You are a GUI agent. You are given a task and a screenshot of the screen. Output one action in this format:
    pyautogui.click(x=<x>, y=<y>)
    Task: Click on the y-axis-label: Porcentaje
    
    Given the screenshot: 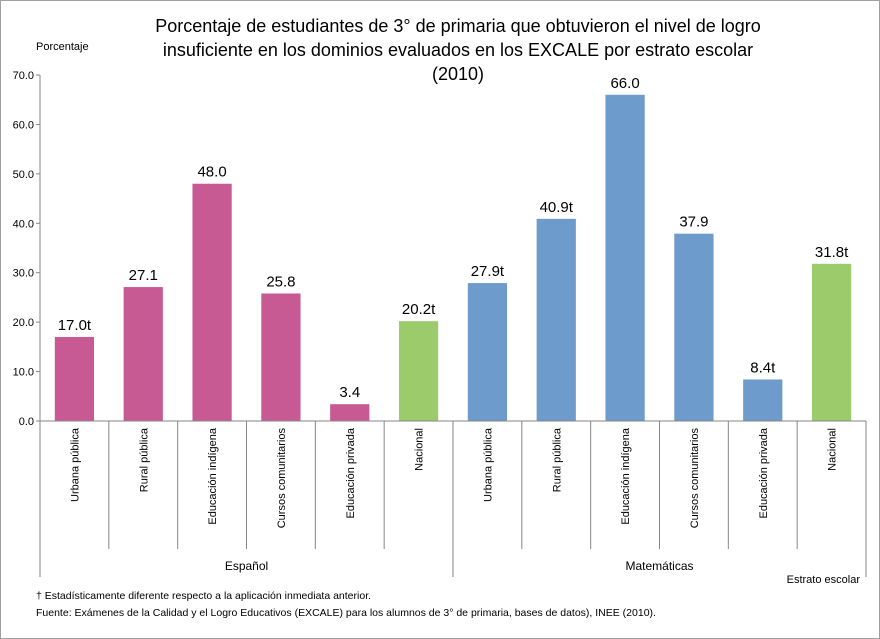 What is the action you would take?
    pyautogui.click(x=62, y=47)
    